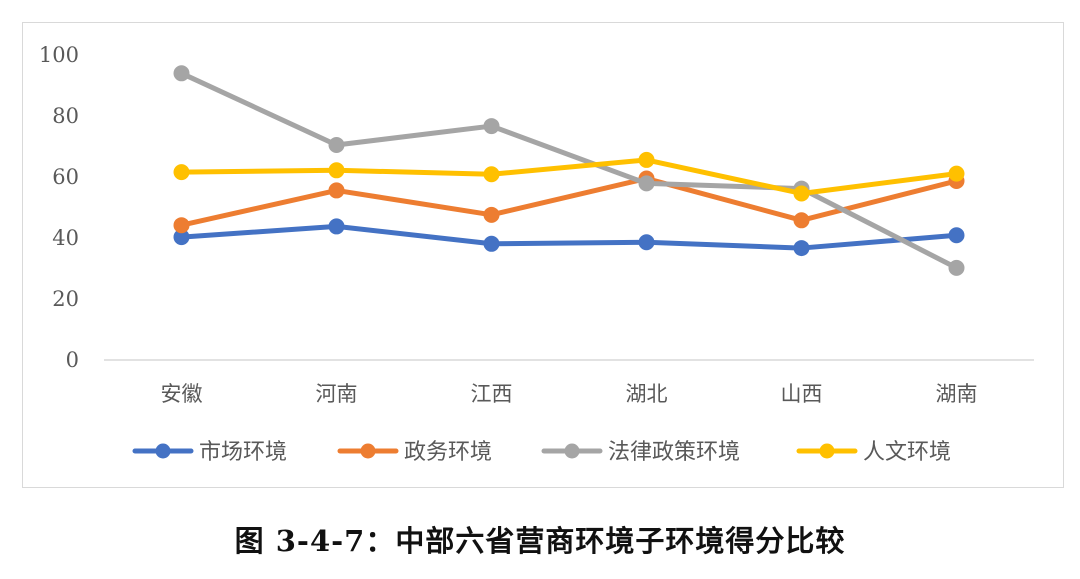 The width and height of the screenshot is (1080, 579). What do you see at coordinates (59, 55) in the screenshot?
I see `y-tick-label: 100` at bounding box center [59, 55].